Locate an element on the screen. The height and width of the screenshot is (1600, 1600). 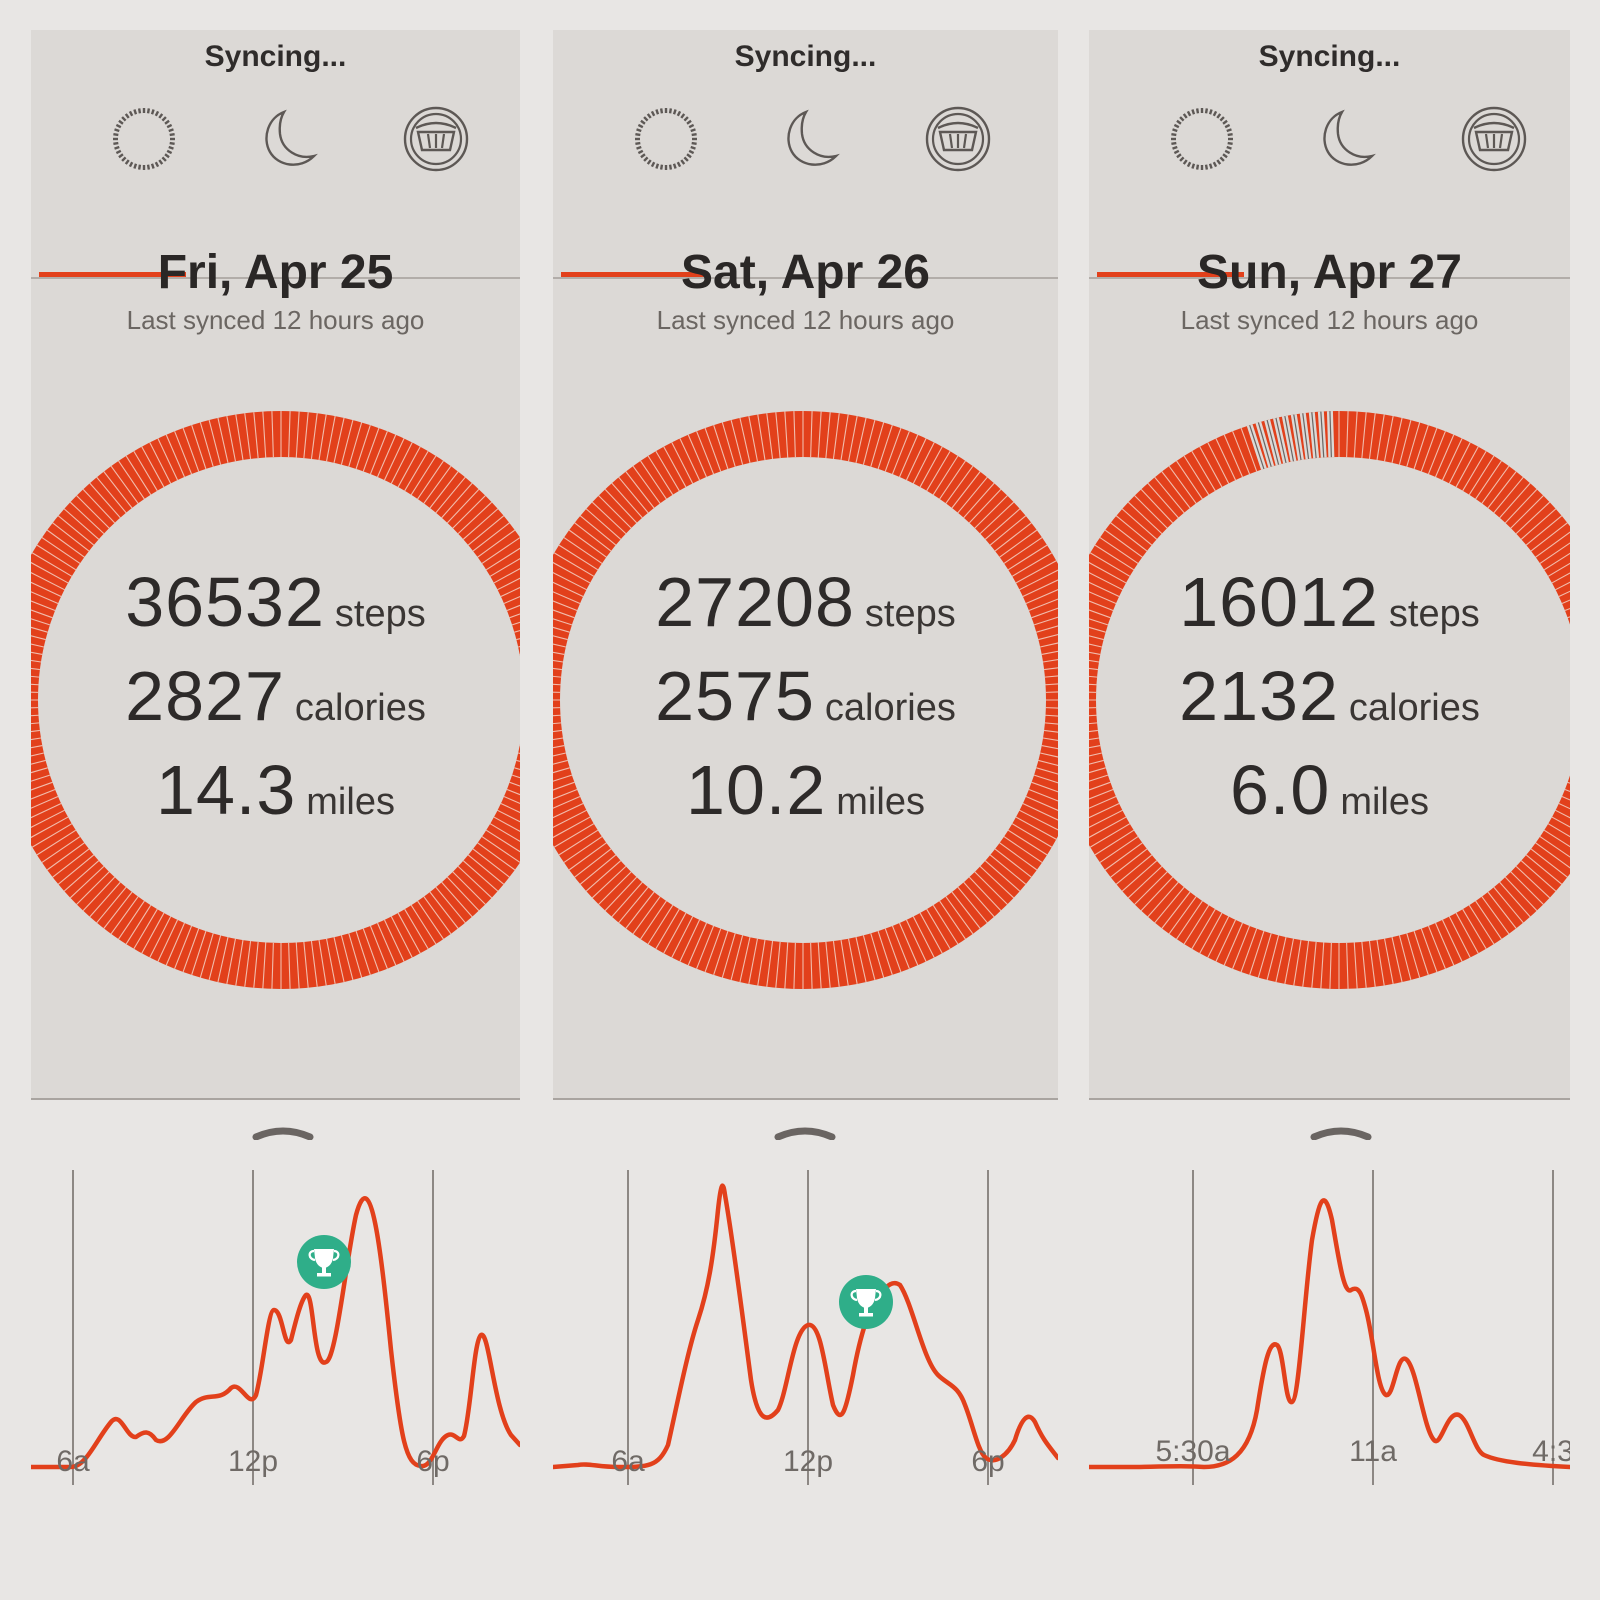
stat-calories: 2827 calories is located at coordinates (275, 696).